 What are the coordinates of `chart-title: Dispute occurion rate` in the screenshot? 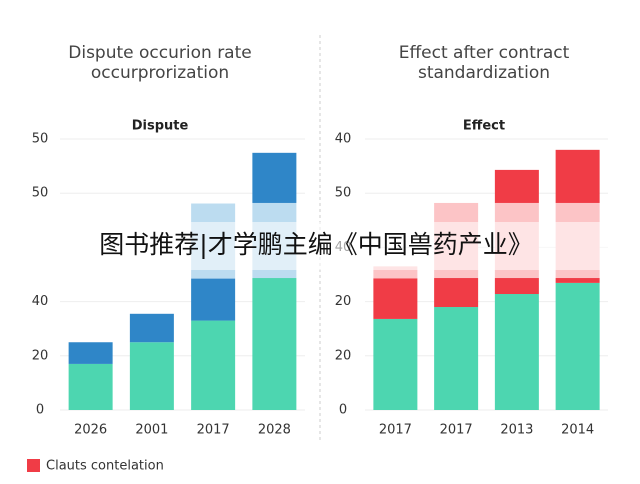 It's located at (159, 53).